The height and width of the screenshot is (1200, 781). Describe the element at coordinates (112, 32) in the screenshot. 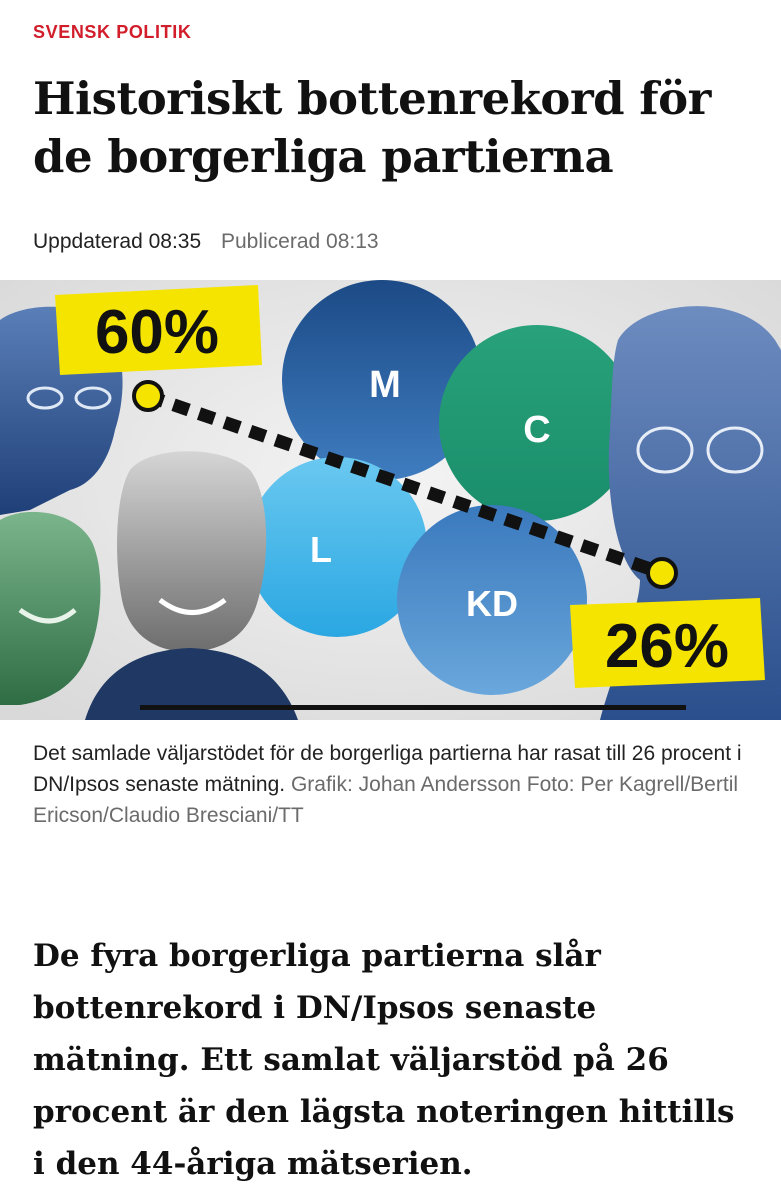

I see `section-label: SVENSK POLITIK` at that location.